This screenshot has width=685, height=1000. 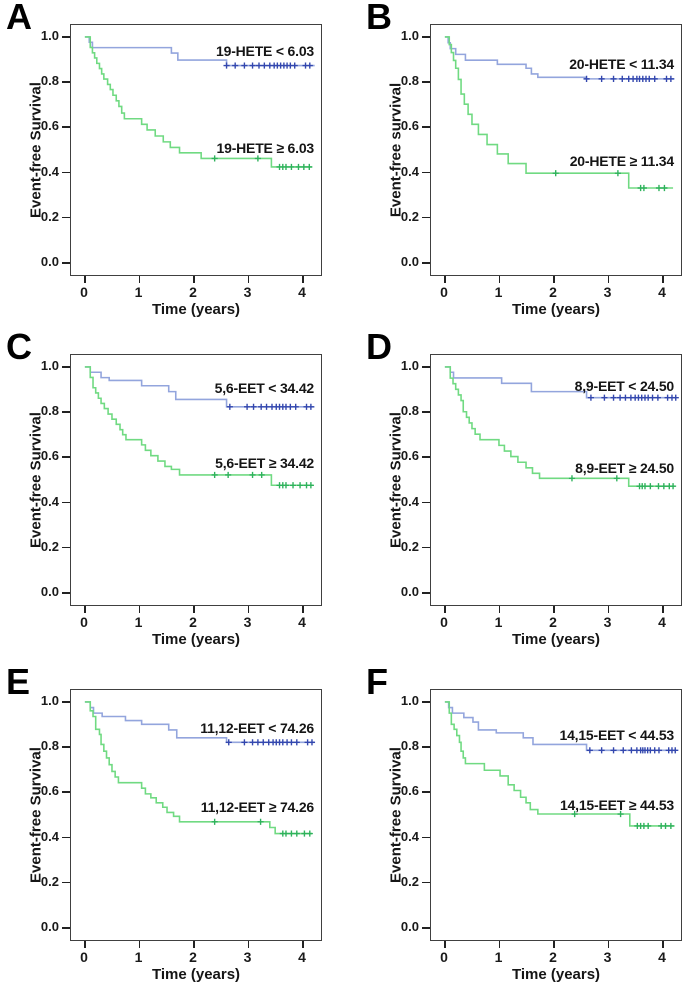 I want to click on curve-label-above-cutoff: 14,15-EET ≥ 44.53, so click(x=616, y=804).